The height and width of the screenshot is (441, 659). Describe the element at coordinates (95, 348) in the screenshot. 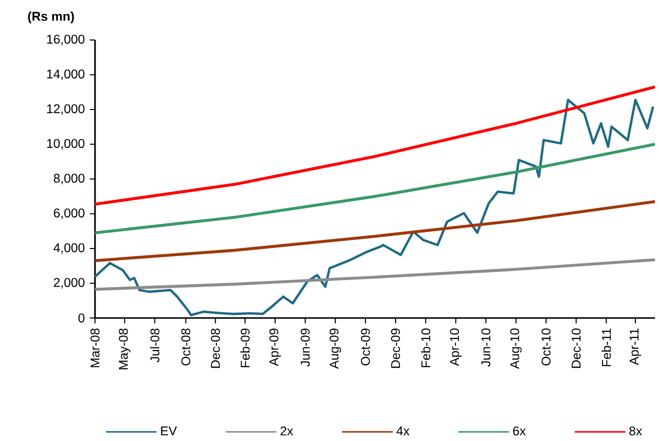

I see `x-tick-label: Mar-08` at that location.